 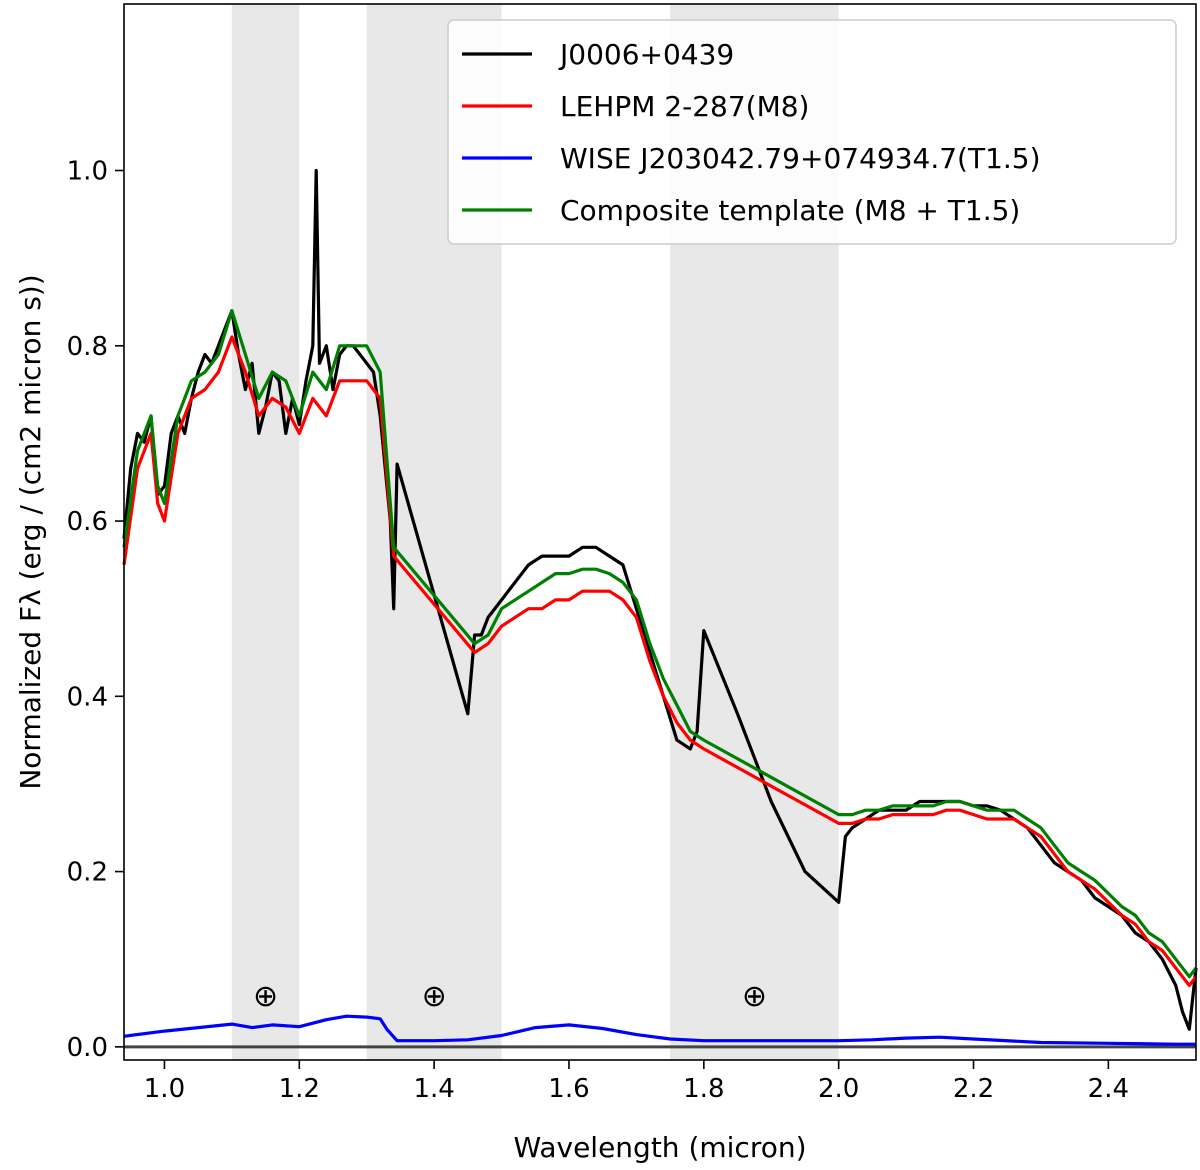 What do you see at coordinates (659, 1147) in the screenshot?
I see `x-axis-label: Wavelength (micron)` at bounding box center [659, 1147].